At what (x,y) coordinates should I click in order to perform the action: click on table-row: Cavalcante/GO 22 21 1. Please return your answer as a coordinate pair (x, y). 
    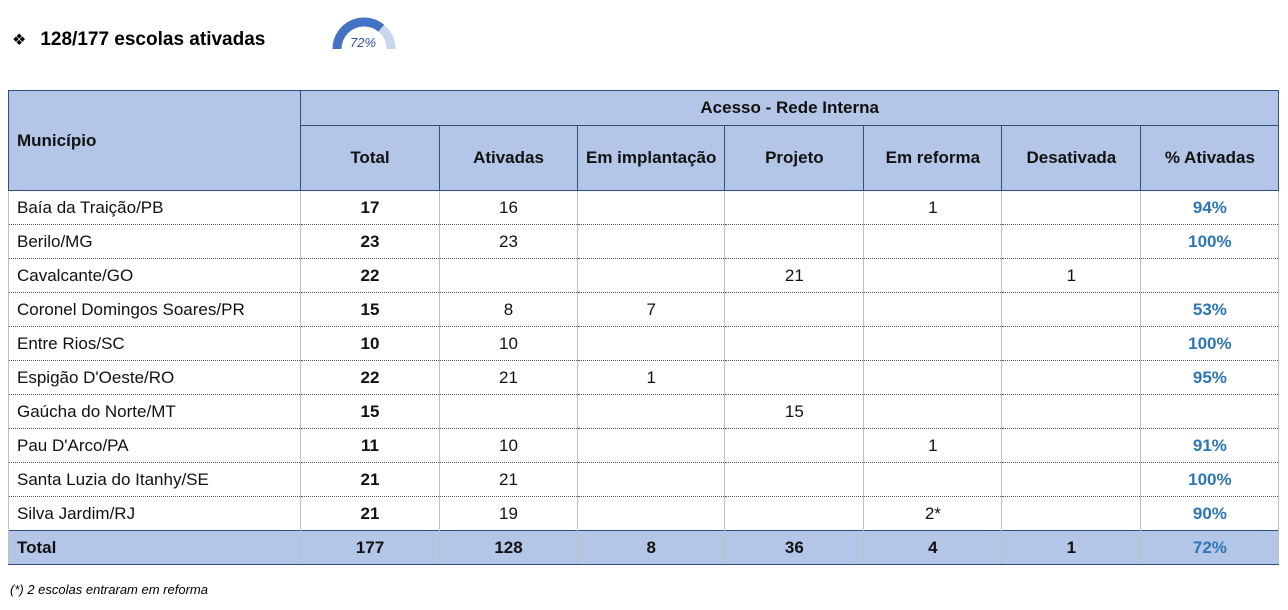
    Looking at the image, I should click on (644, 275).